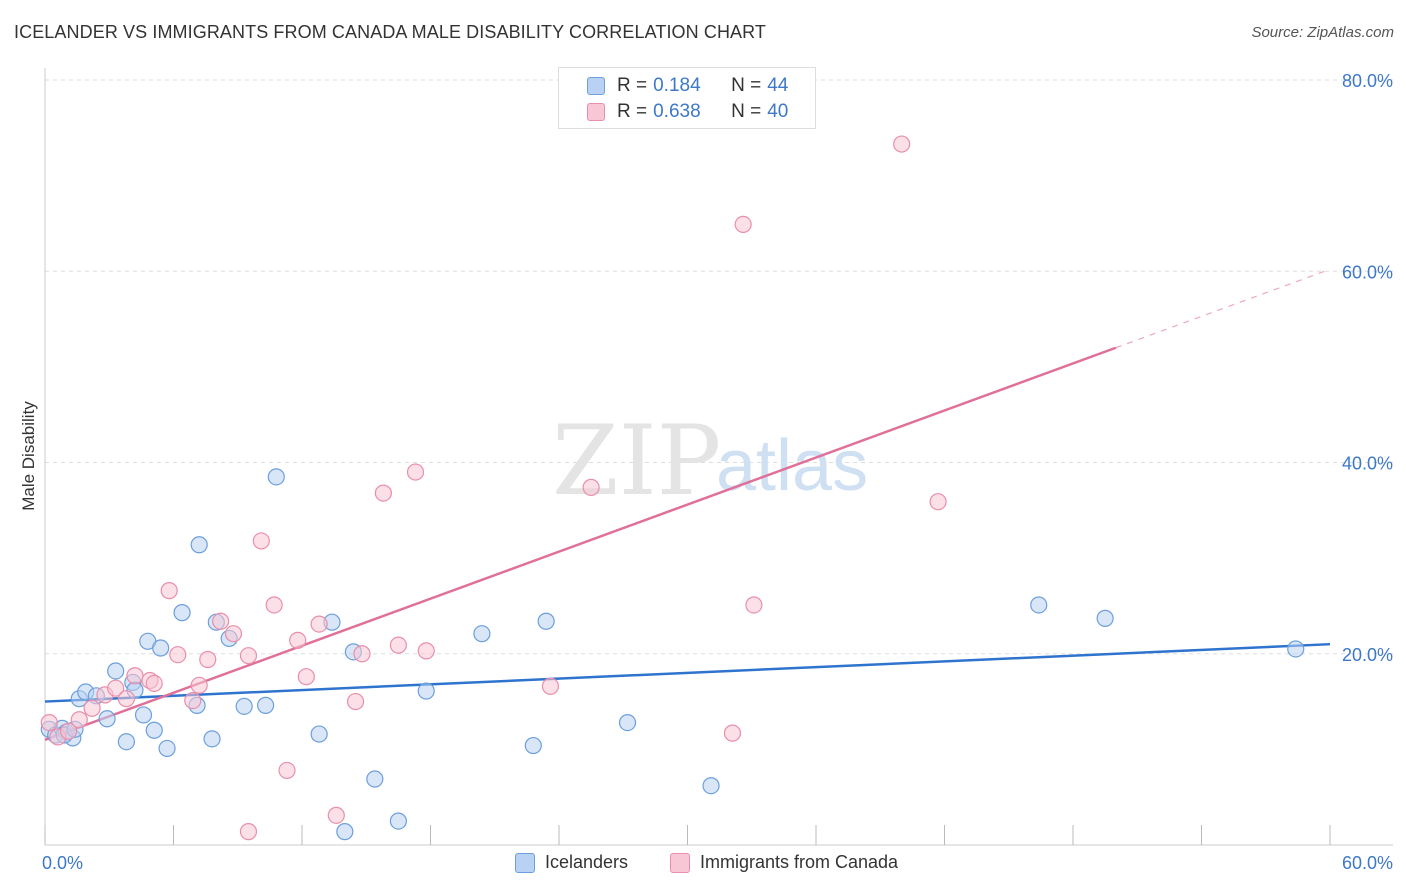  What do you see at coordinates (596, 112) in the screenshot?
I see `legend-swatch-pink` at bounding box center [596, 112].